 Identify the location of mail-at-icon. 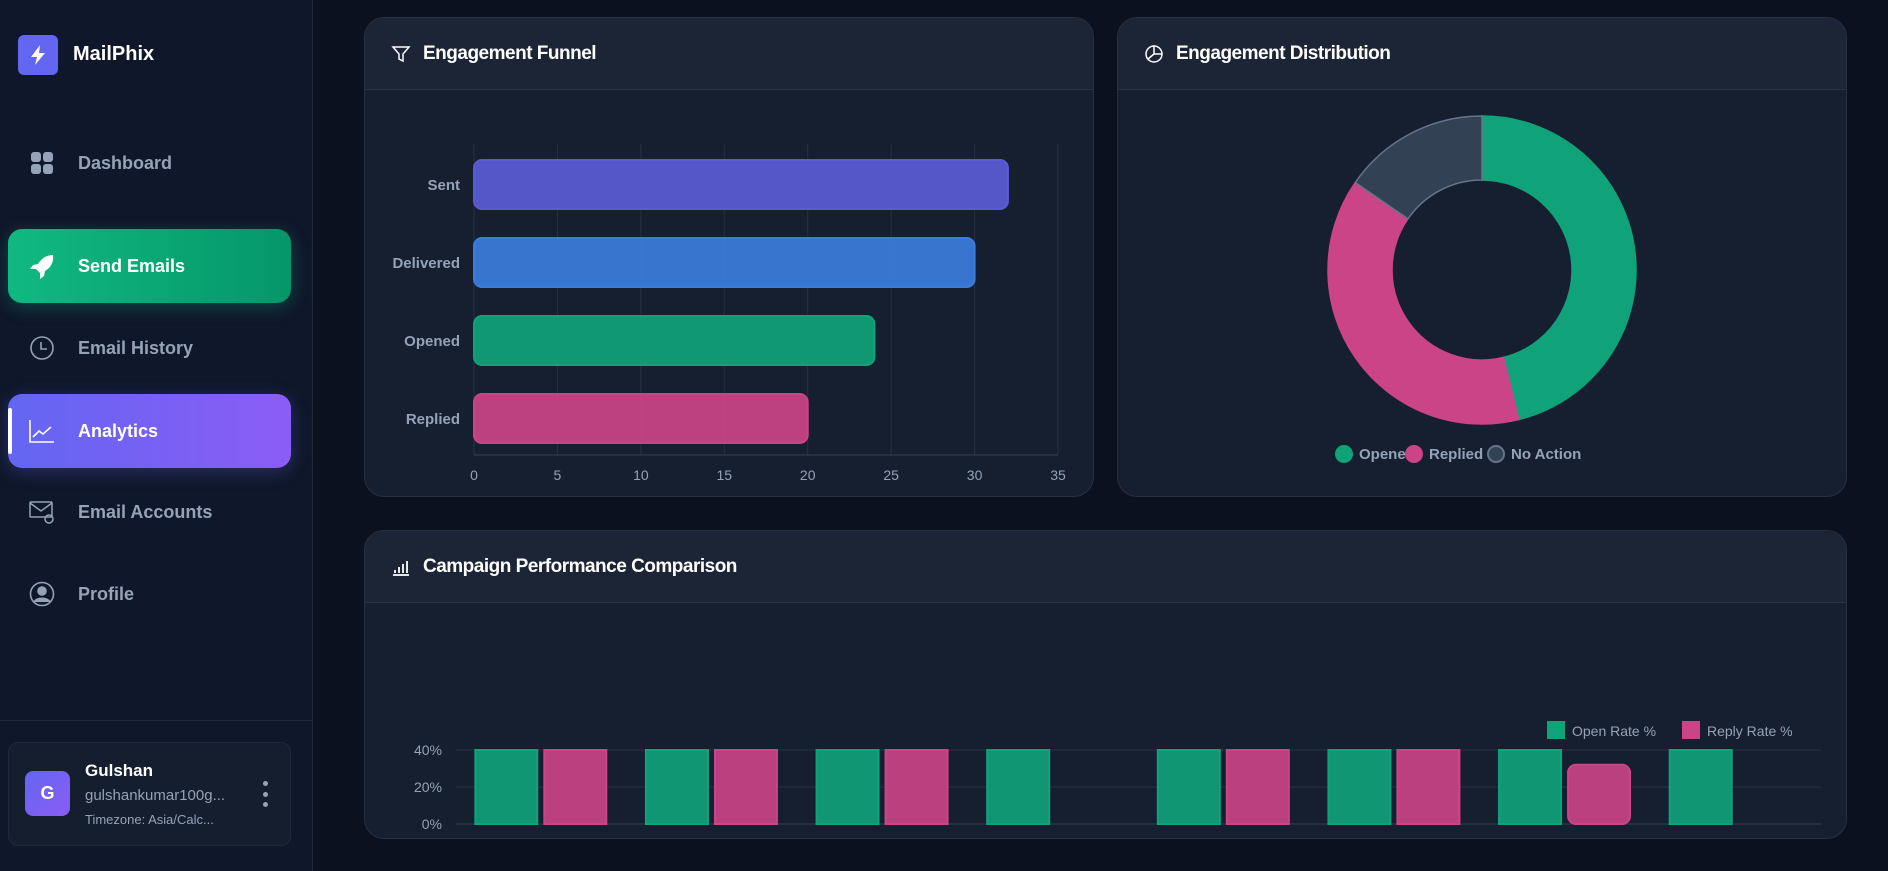
(42, 512).